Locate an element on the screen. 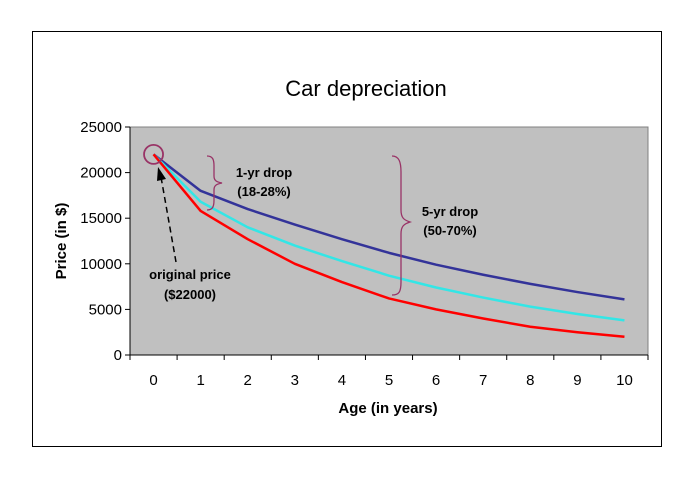  x-tick-label: 6 is located at coordinates (436, 380).